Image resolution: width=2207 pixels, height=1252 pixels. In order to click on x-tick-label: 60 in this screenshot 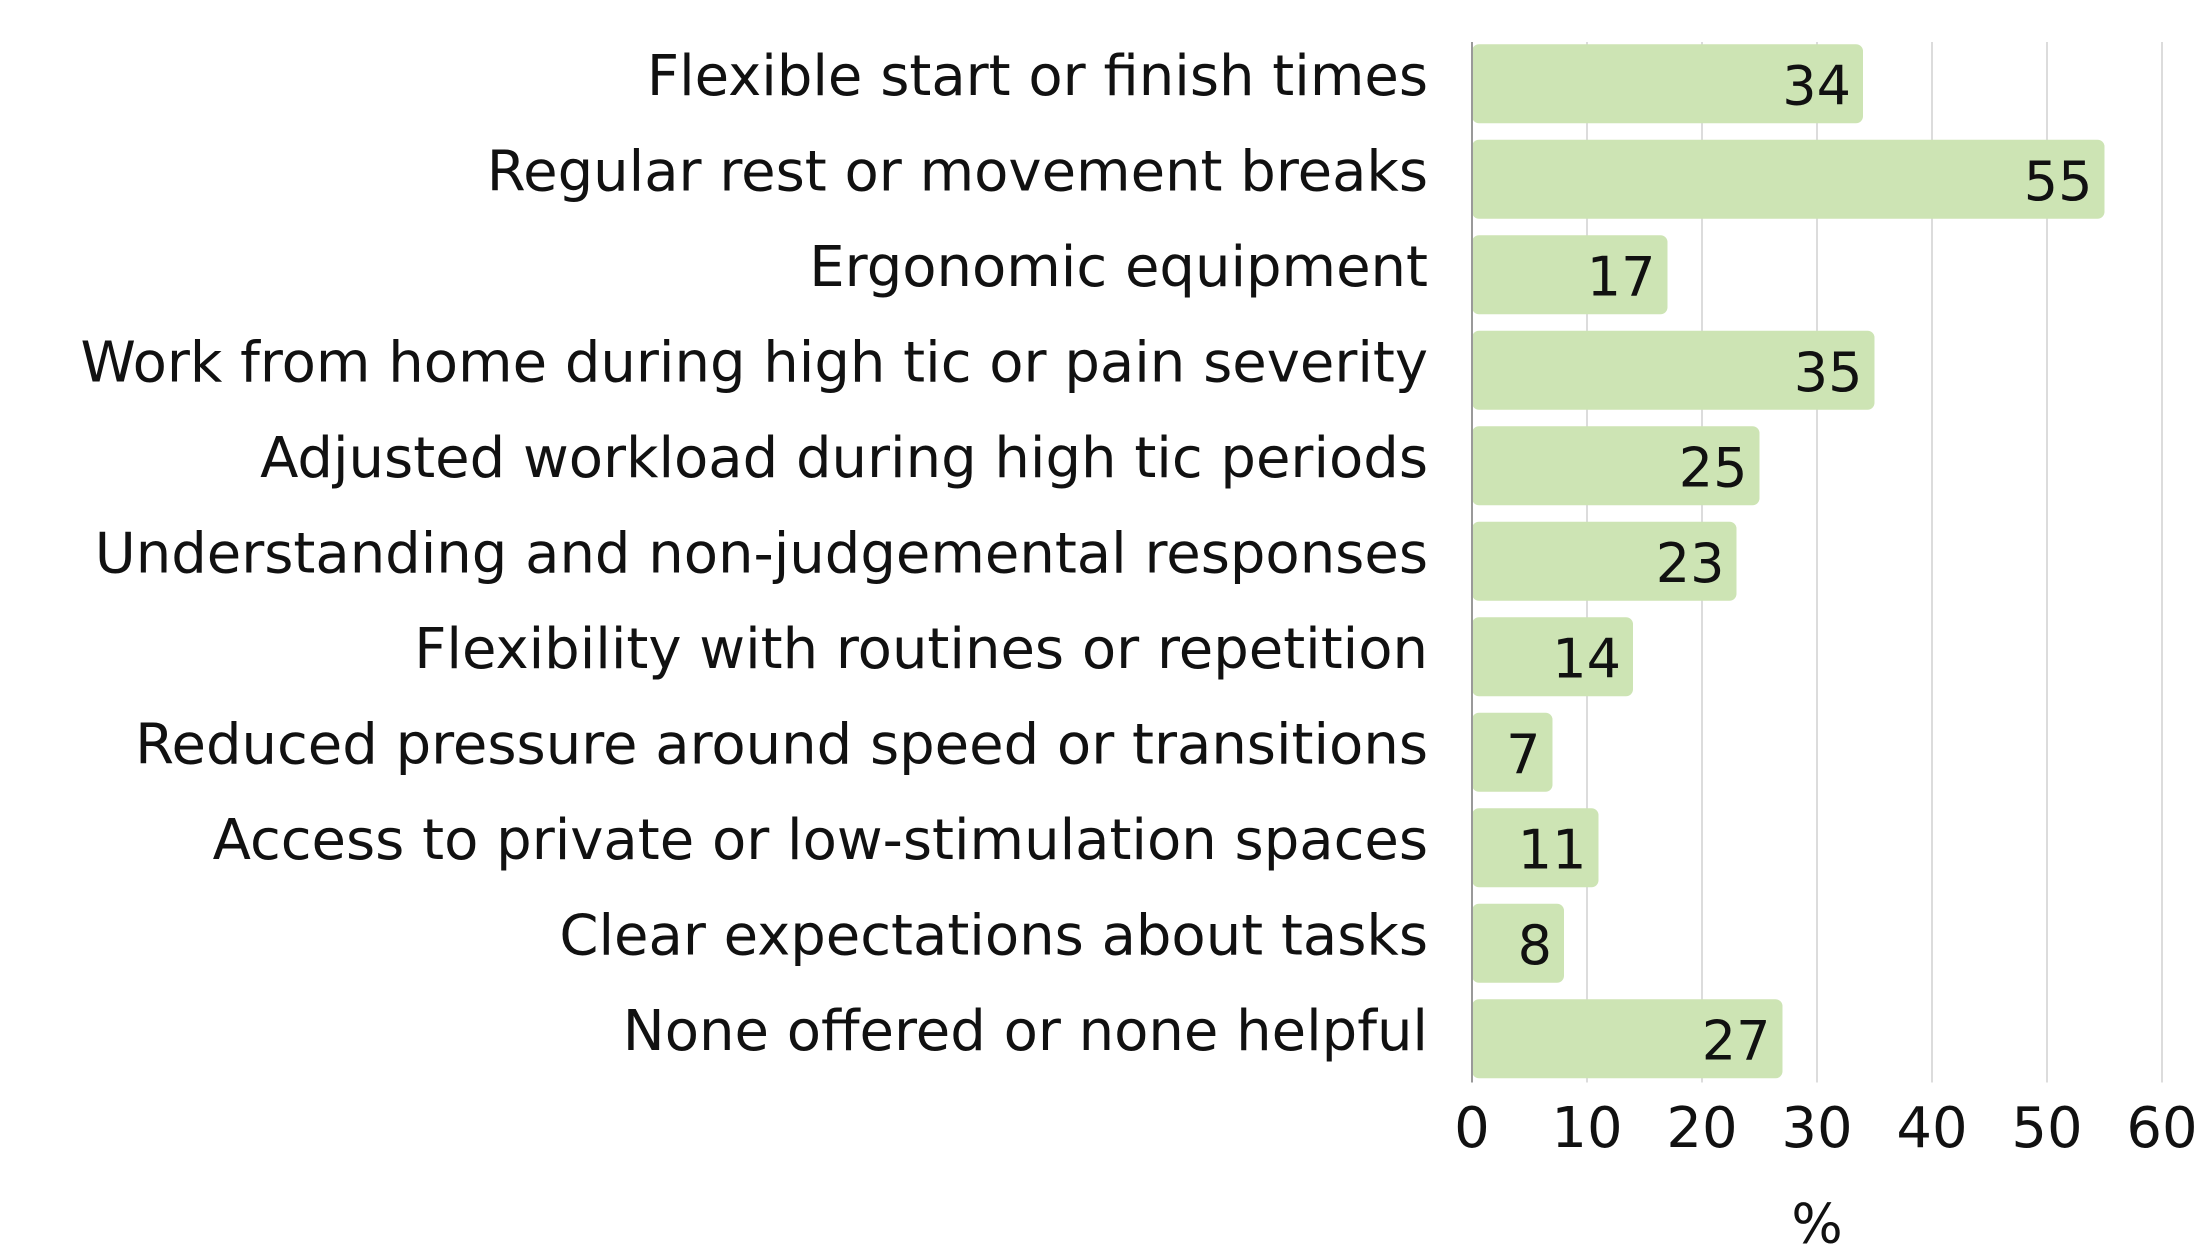, I will do `click(2161, 1128)`.